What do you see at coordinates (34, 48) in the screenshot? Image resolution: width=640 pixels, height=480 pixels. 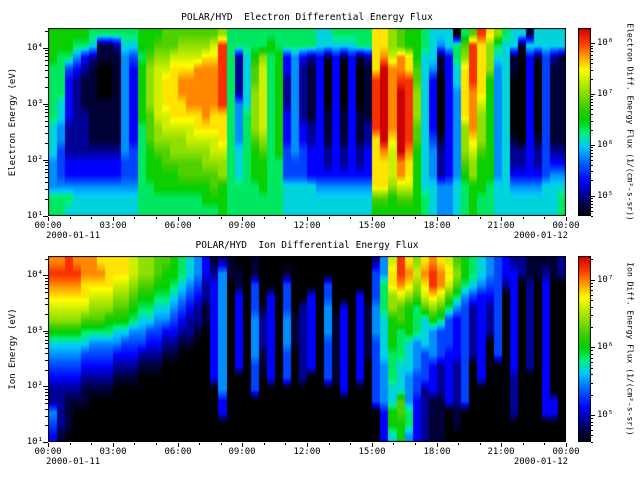 I see `y-tick-label: 10⁴` at bounding box center [34, 48].